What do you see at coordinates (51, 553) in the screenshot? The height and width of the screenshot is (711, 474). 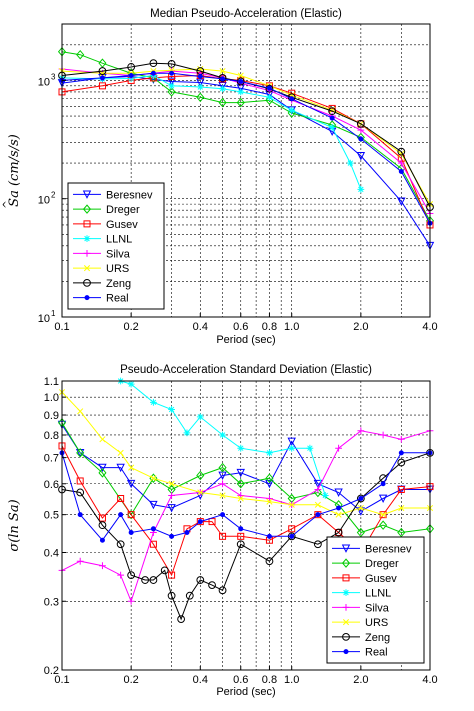 I see `y-tick-label: 0.4` at bounding box center [51, 553].